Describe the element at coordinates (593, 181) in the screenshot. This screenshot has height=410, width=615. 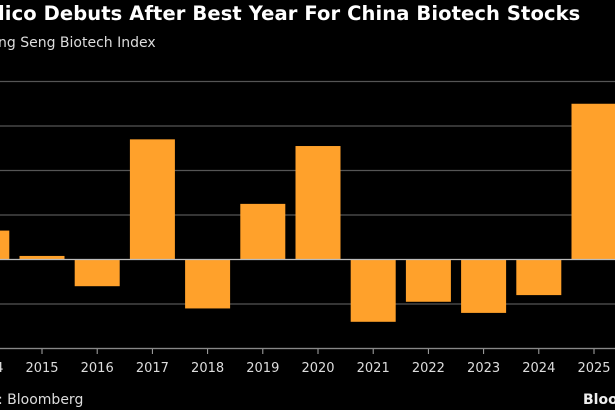
I see `bar-2025` at that location.